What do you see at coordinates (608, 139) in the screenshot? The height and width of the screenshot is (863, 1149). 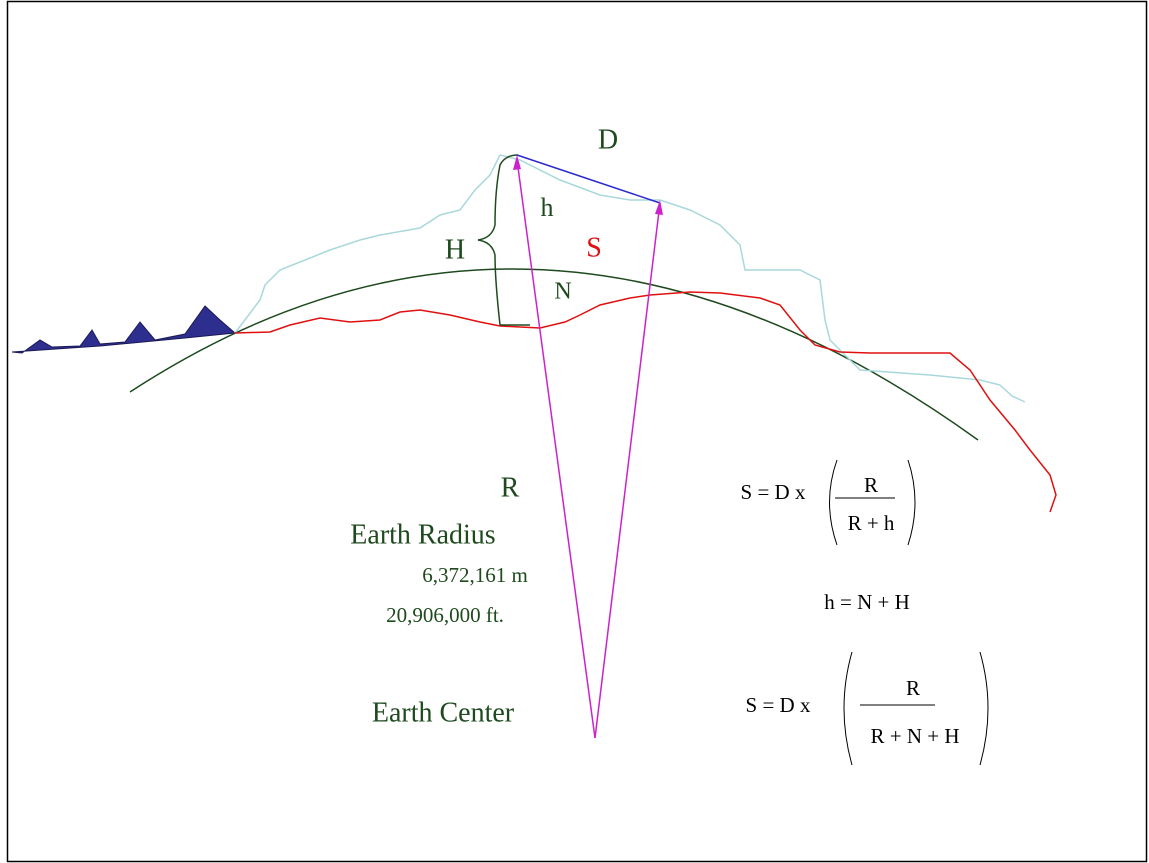 I see `label-d: D` at bounding box center [608, 139].